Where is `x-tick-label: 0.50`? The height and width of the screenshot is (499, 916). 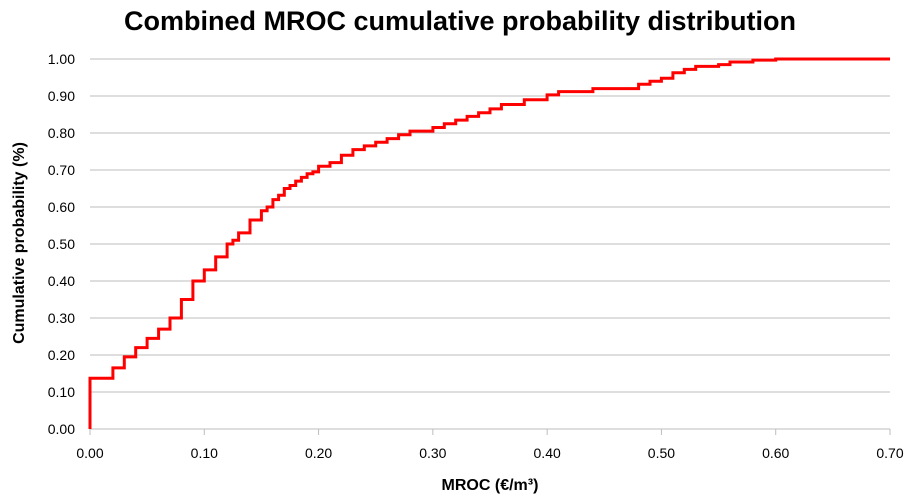 x-tick-label: 0.50 is located at coordinates (661, 453).